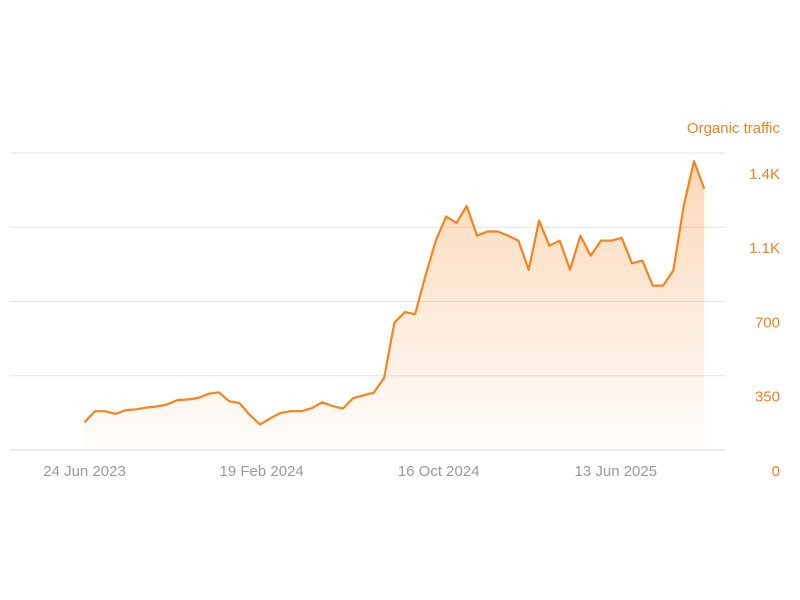  What do you see at coordinates (764, 174) in the screenshot?
I see `y-tick-label: 1.4K` at bounding box center [764, 174].